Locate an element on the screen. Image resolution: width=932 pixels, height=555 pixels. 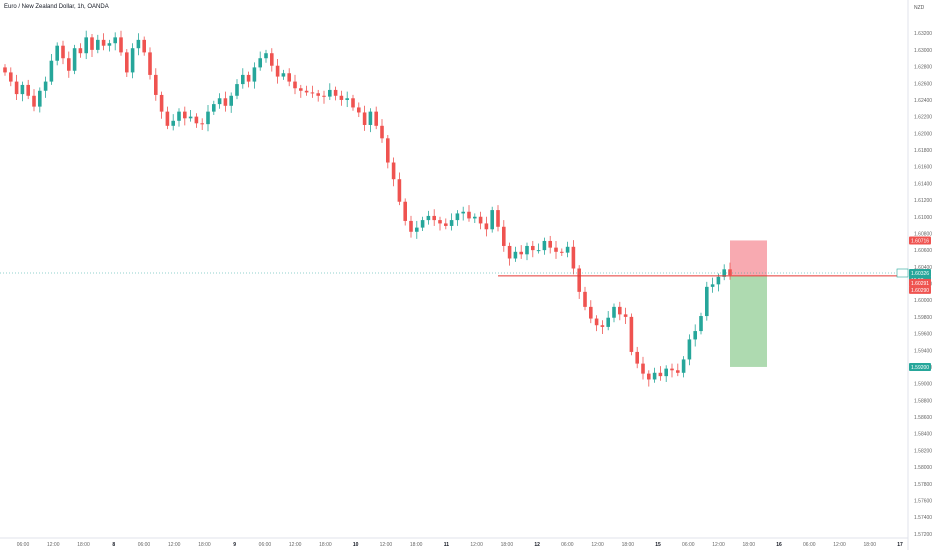
y-tick-label: 1.61800 is located at coordinates (923, 151).